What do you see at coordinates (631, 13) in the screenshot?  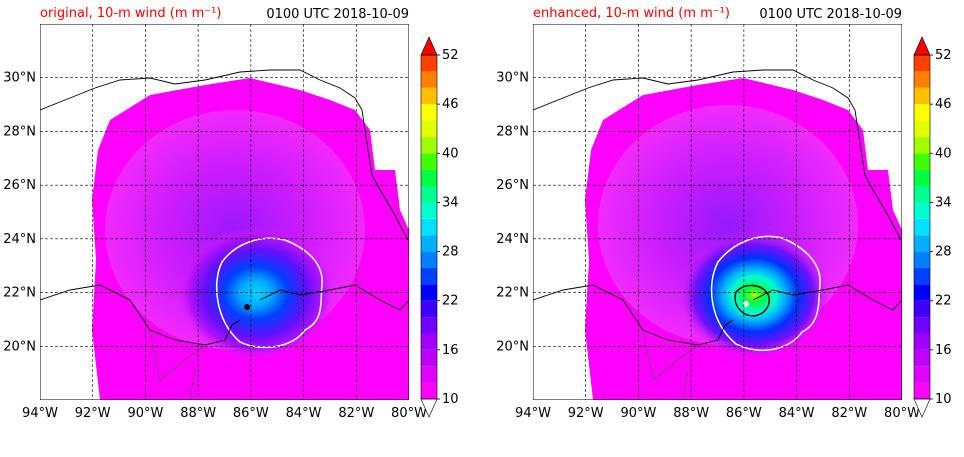 I see `panel-title: enhanced, 10-m wind (m m⁻¹)` at bounding box center [631, 13].